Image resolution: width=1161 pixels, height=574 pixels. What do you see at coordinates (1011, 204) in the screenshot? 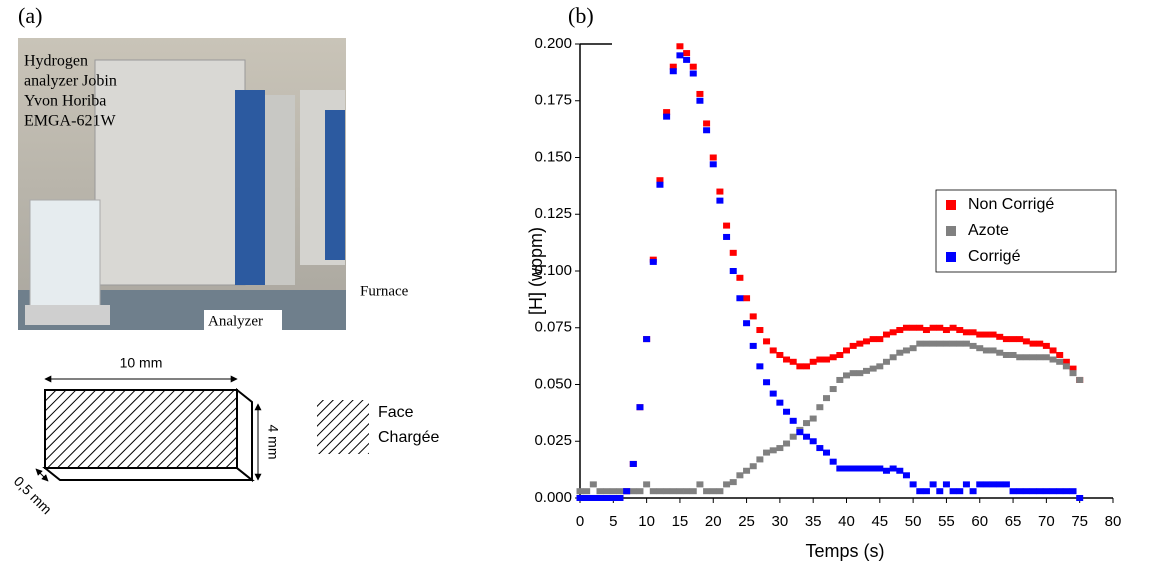
I see `legend-label: Non Corrigé` at bounding box center [1011, 204].